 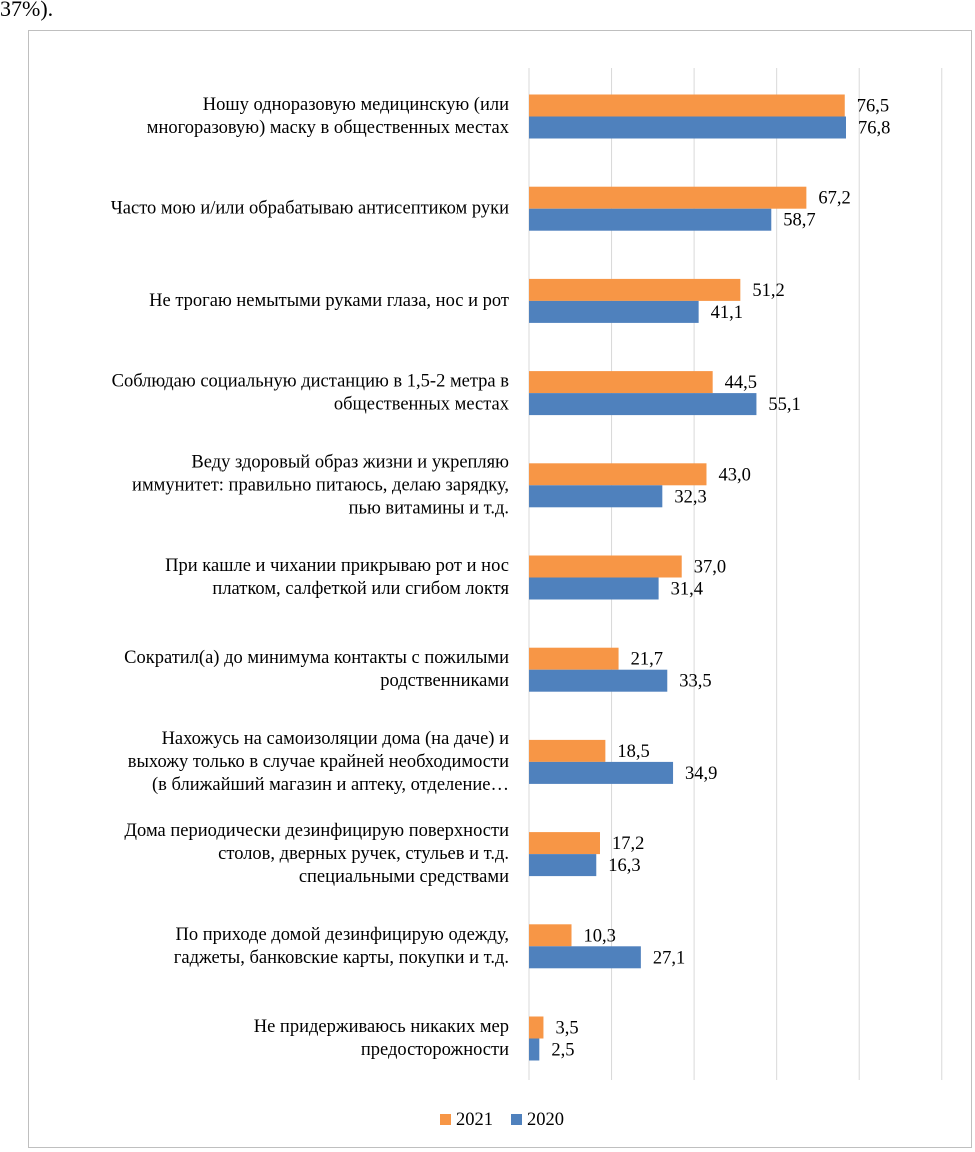 I want to click on data-label-2021: 43,0, so click(x=734, y=475).